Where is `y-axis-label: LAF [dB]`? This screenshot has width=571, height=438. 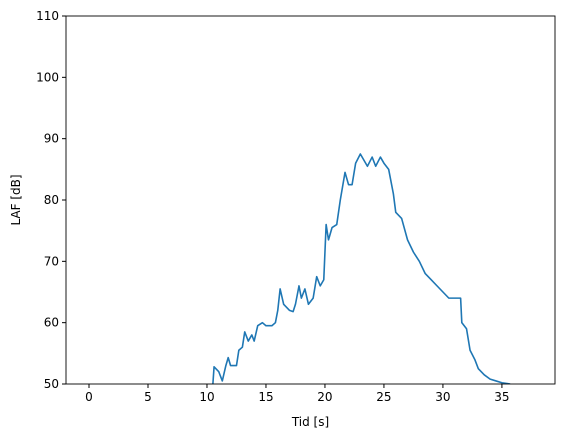
y-axis-label: LAF [dB] is located at coordinates (16, 199).